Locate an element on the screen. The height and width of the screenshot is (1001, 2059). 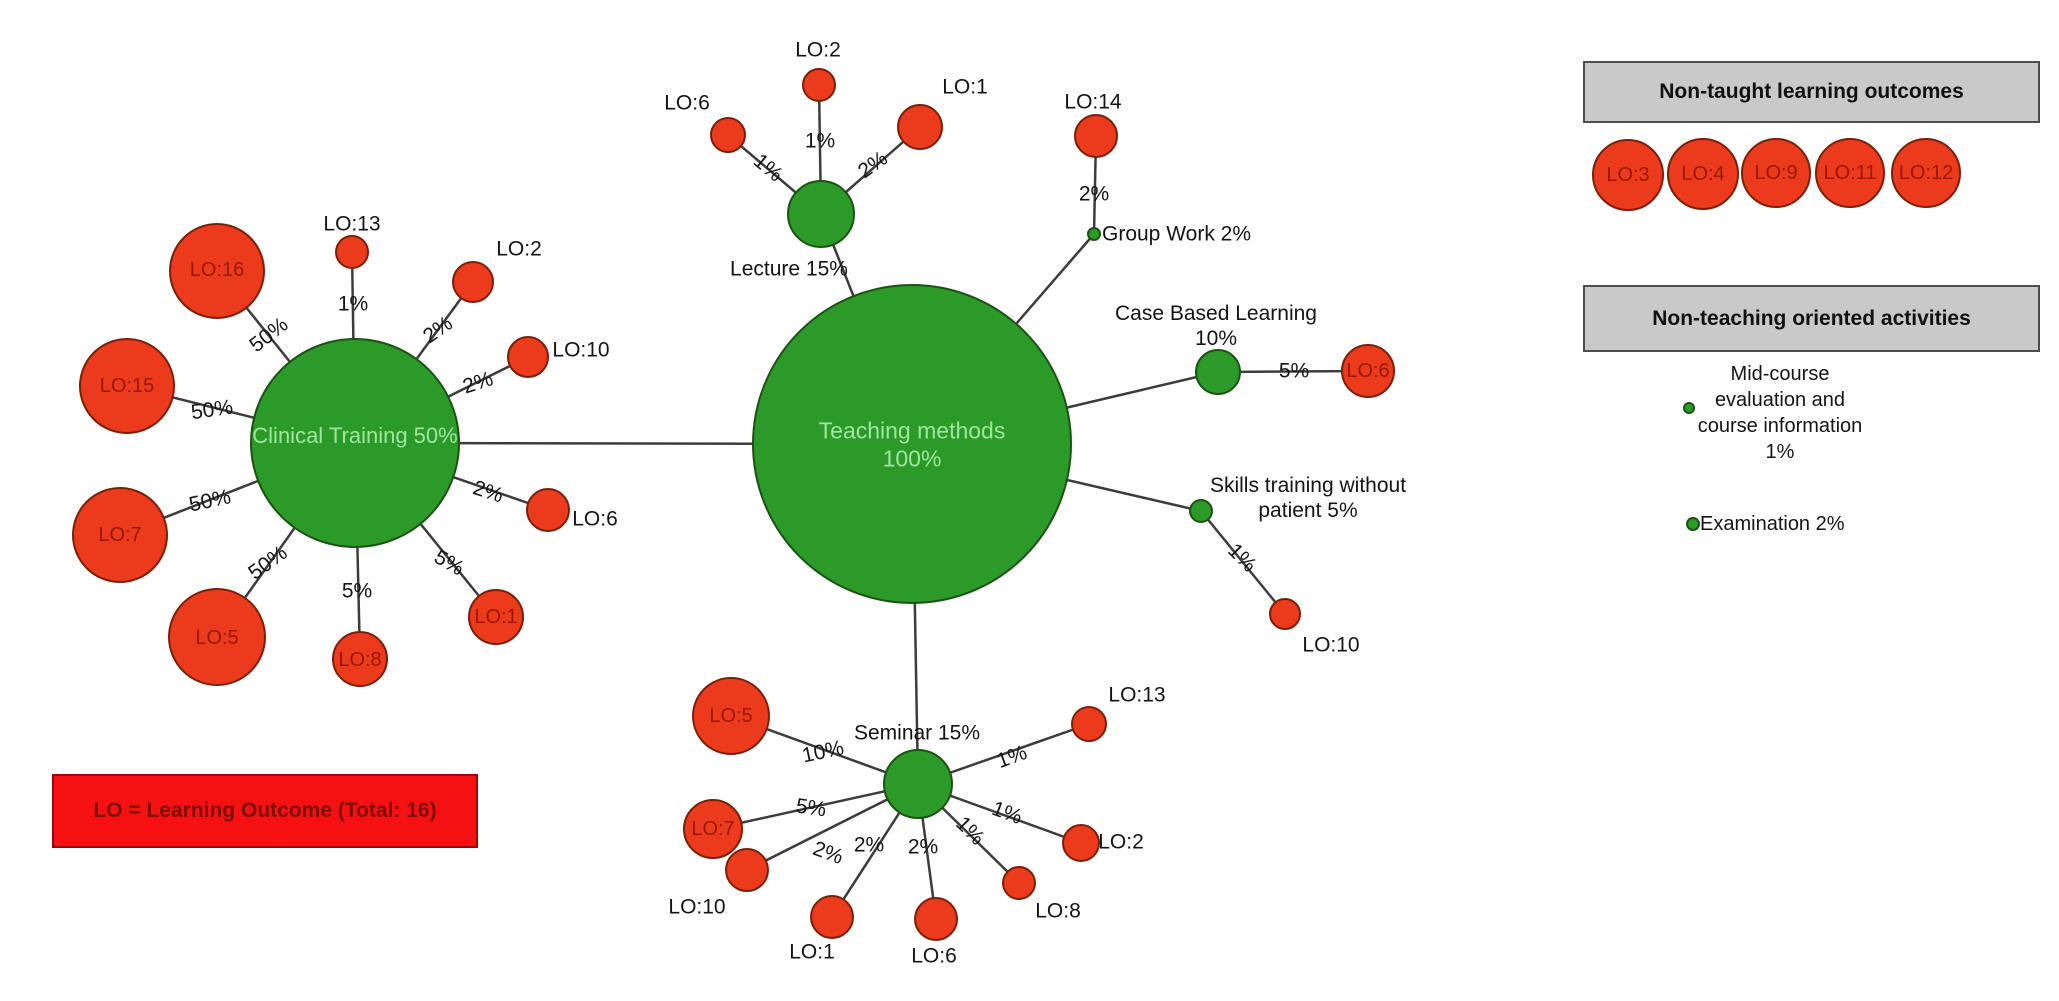
legend-circle-lo3 is located at coordinates (1628, 175).